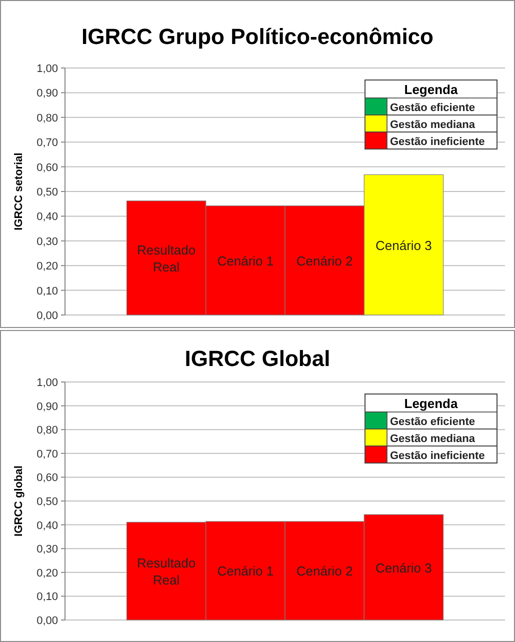  I want to click on y-axis-title: IGRCC setorial, so click(19, 191).